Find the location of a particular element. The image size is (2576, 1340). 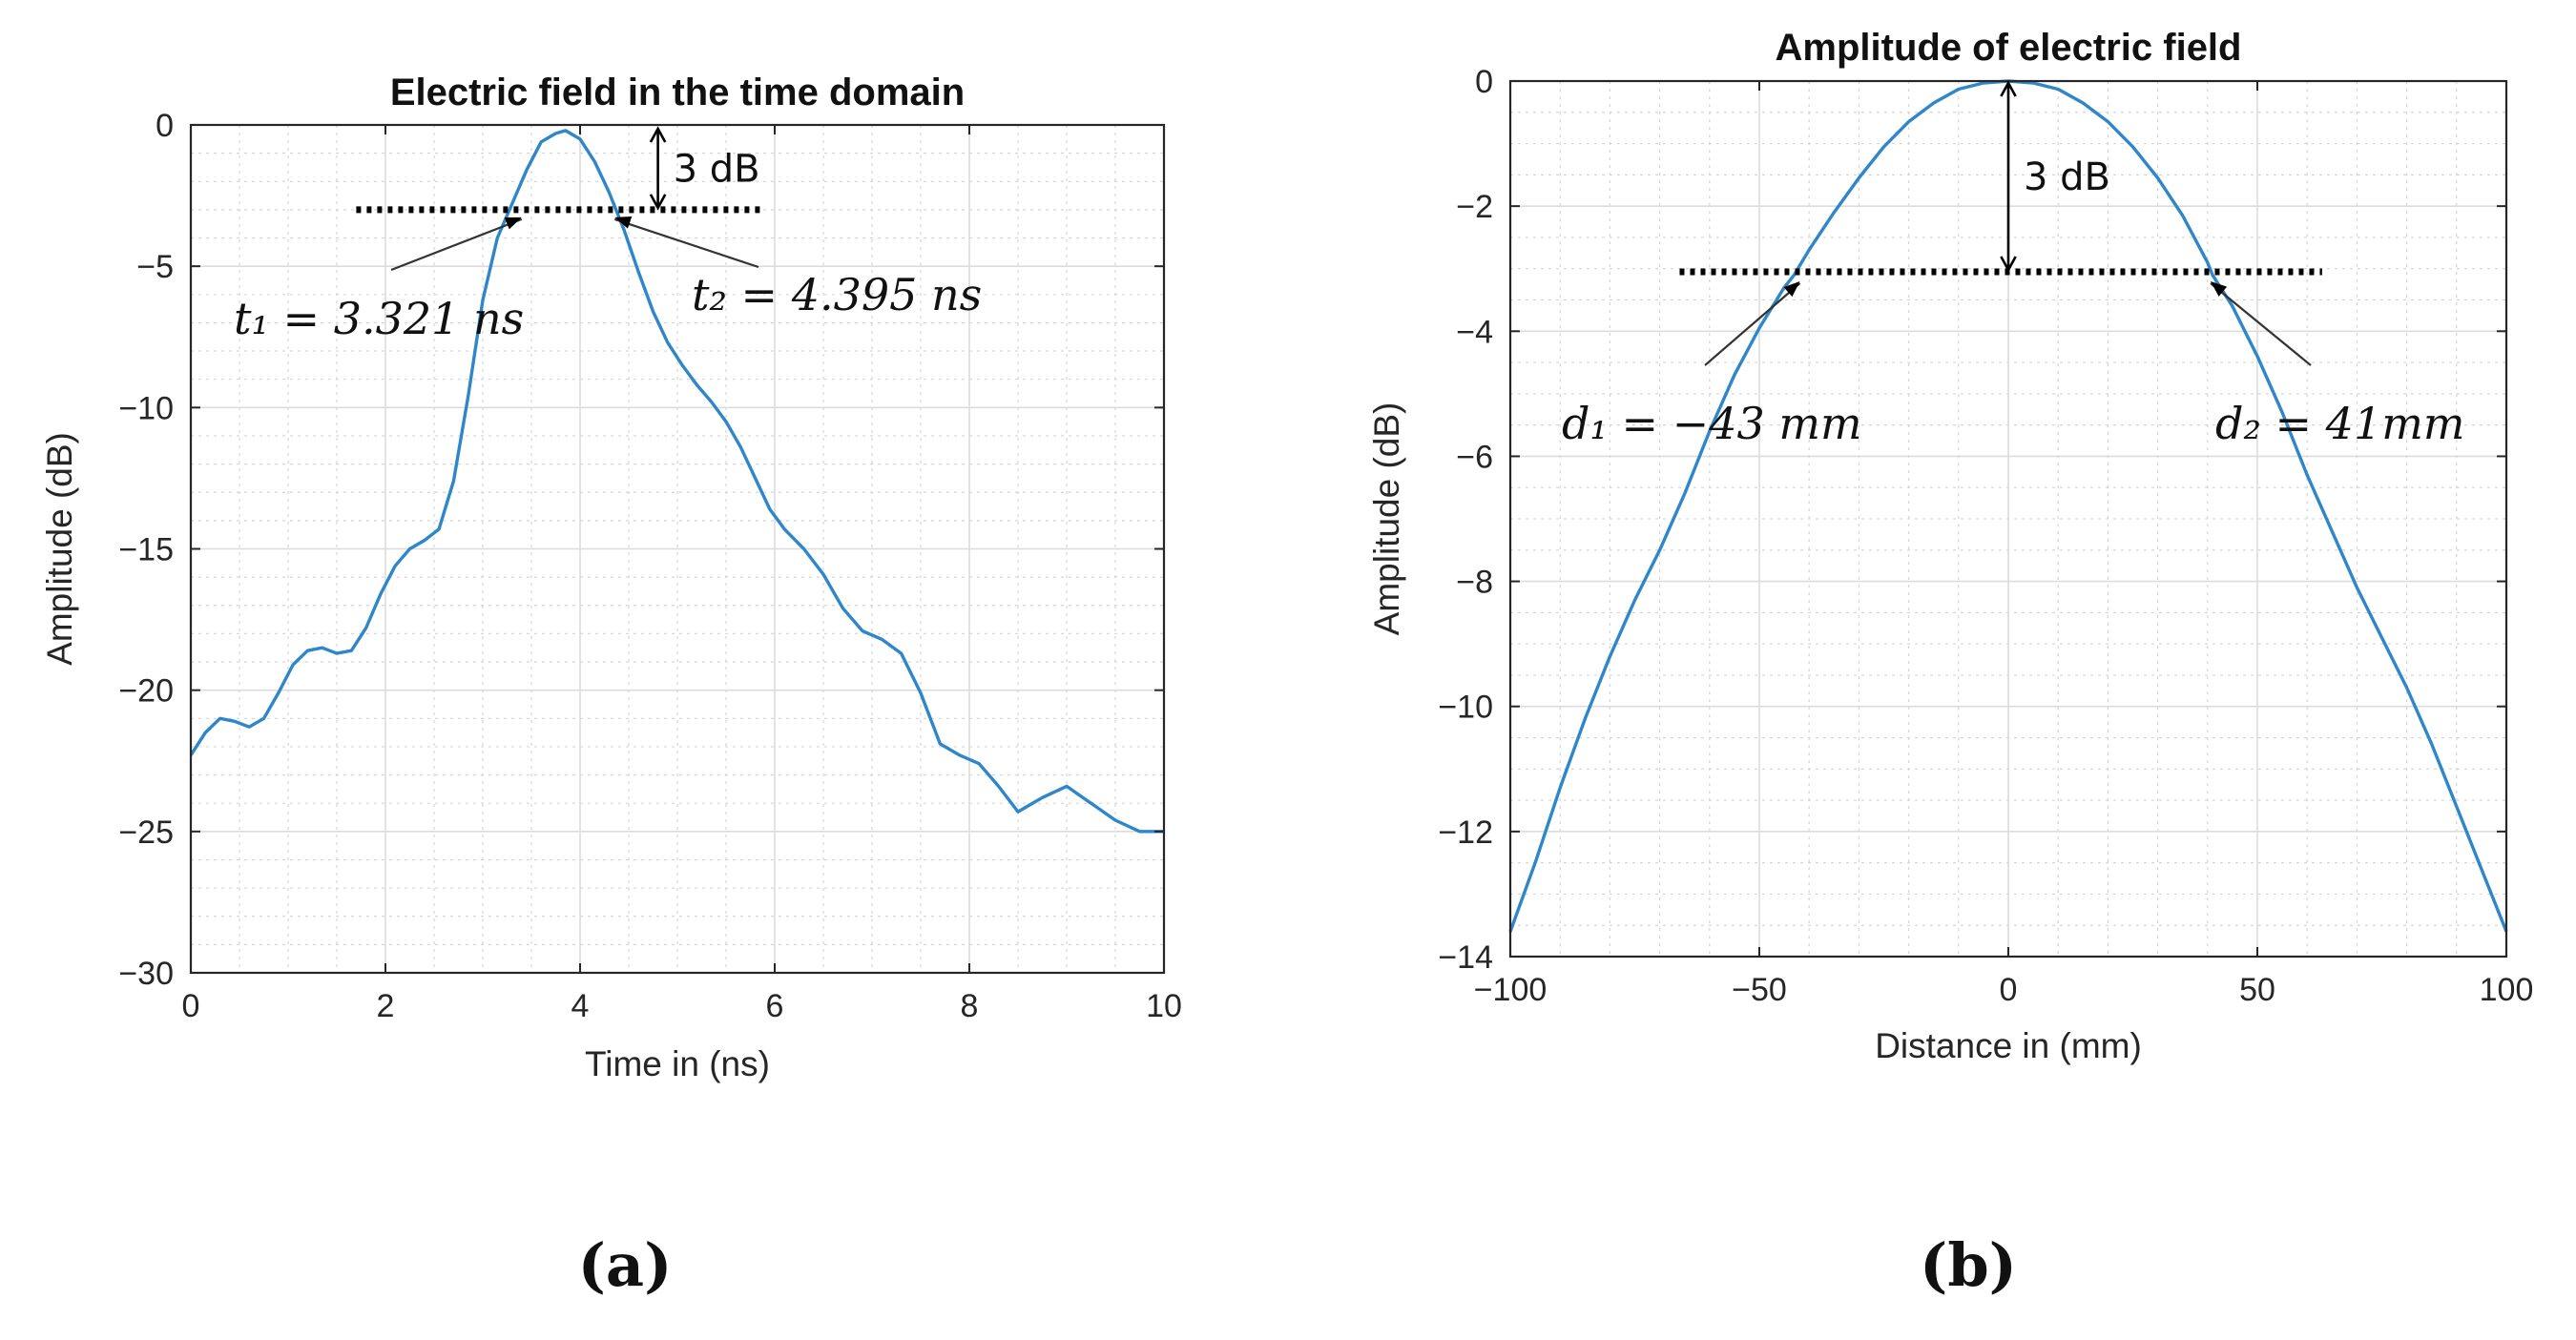

time-domain-x-tick-label: 4 is located at coordinates (580, 1006).